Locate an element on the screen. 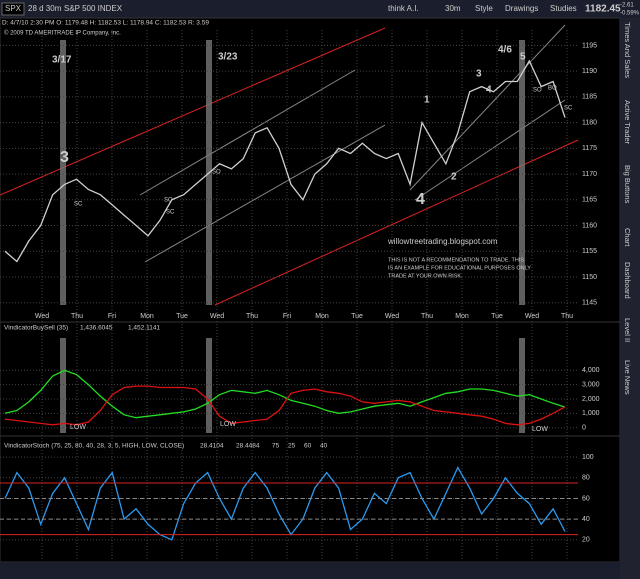 The height and width of the screenshot is (579, 640). side-tab: Chart is located at coordinates (627, 237).